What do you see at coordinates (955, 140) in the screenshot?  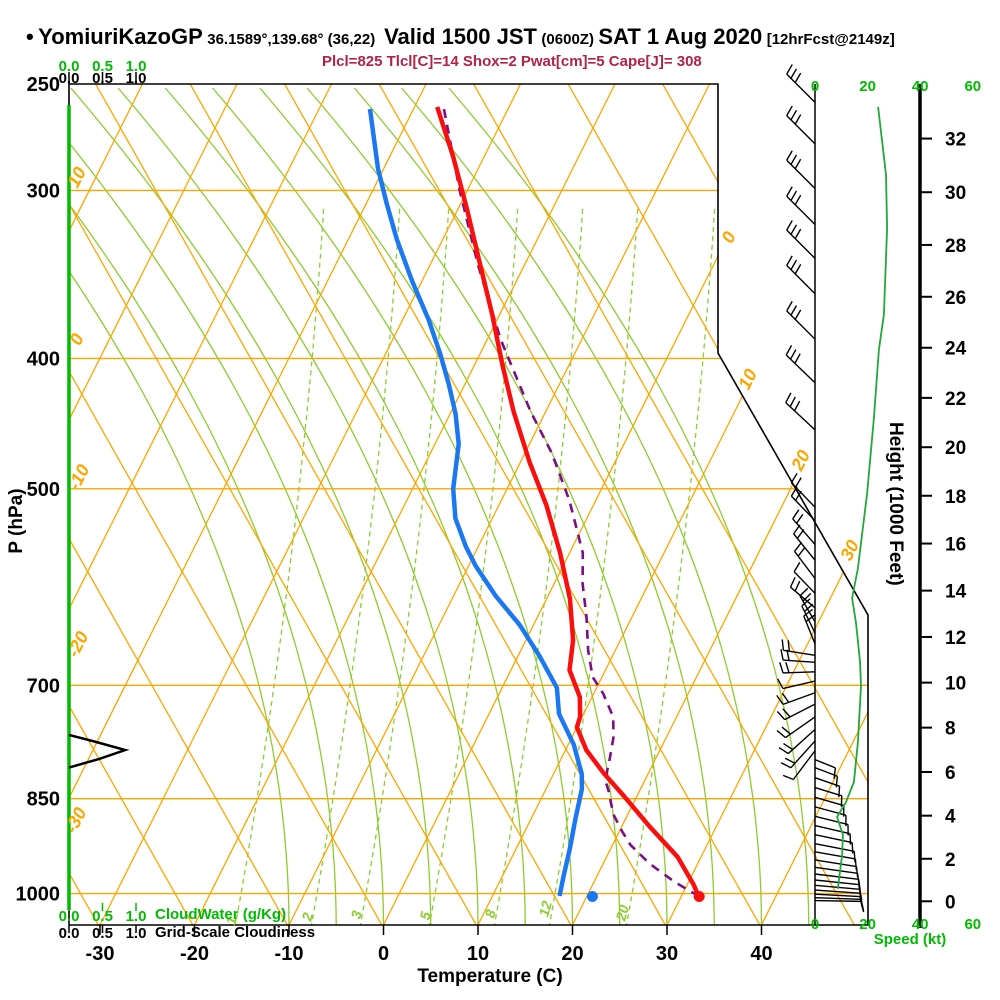 I see `height-tick-label: 32` at bounding box center [955, 140].